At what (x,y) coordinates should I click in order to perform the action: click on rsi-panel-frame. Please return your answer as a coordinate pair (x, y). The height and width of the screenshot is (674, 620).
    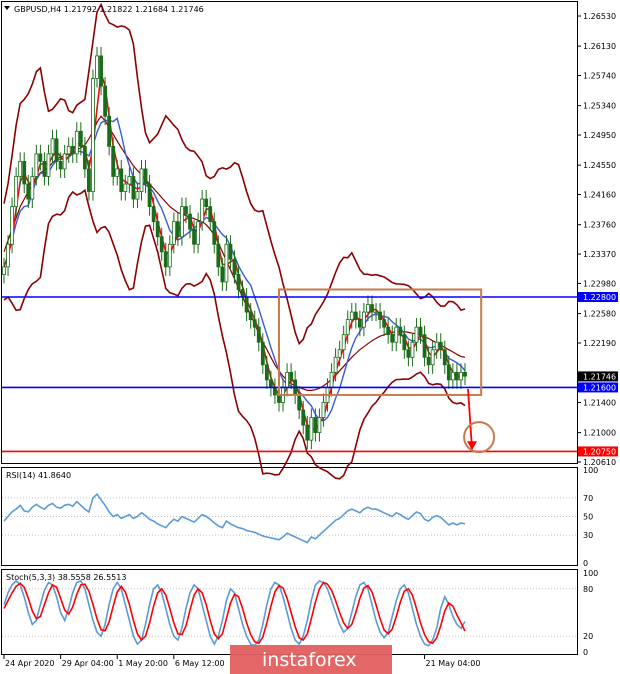
    Looking at the image, I should click on (289, 516).